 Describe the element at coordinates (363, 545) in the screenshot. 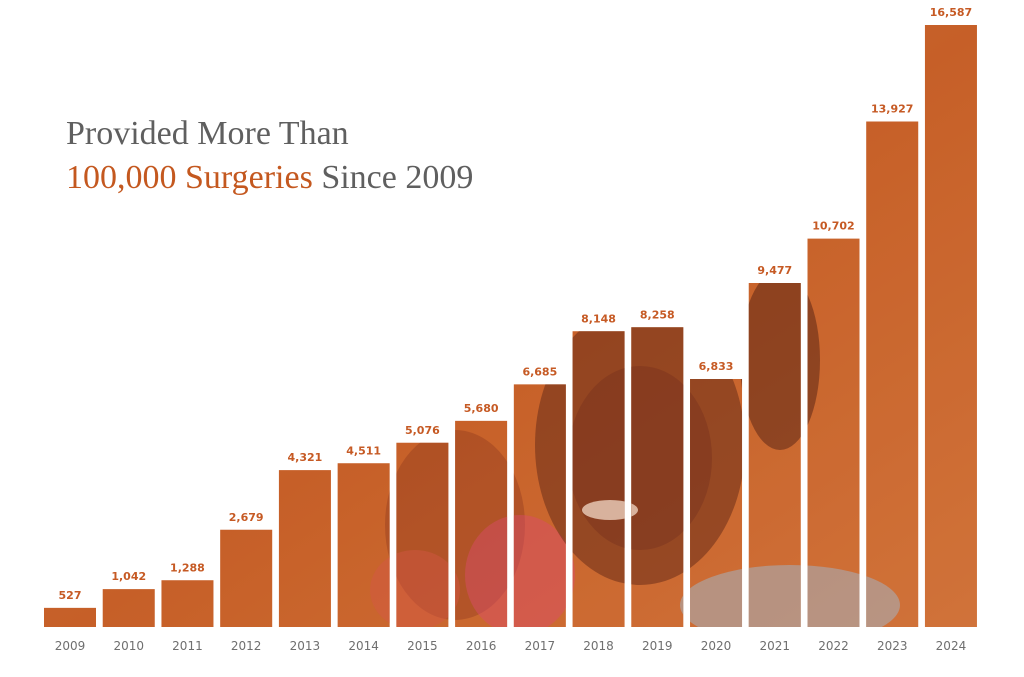

I see `bar-2014` at that location.